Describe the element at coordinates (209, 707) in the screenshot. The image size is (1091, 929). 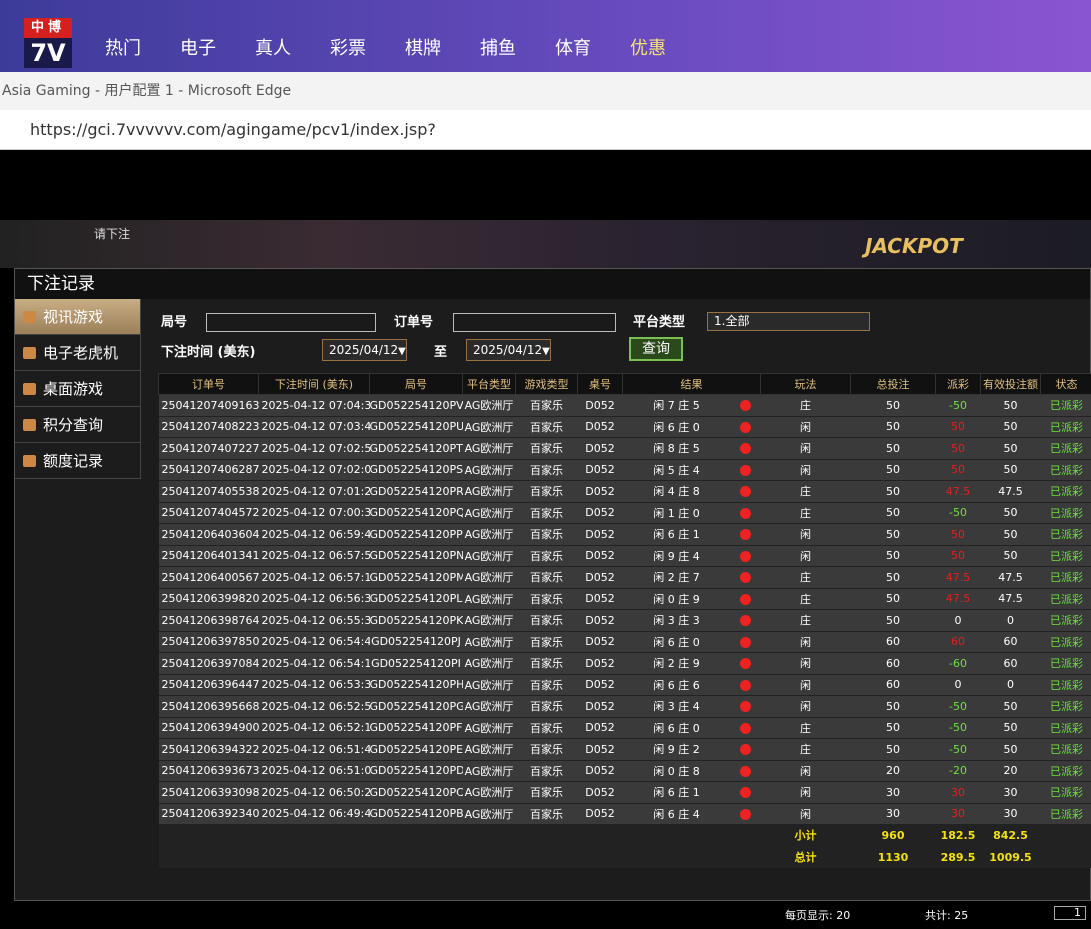
I see `cell: 250412063956685` at that location.